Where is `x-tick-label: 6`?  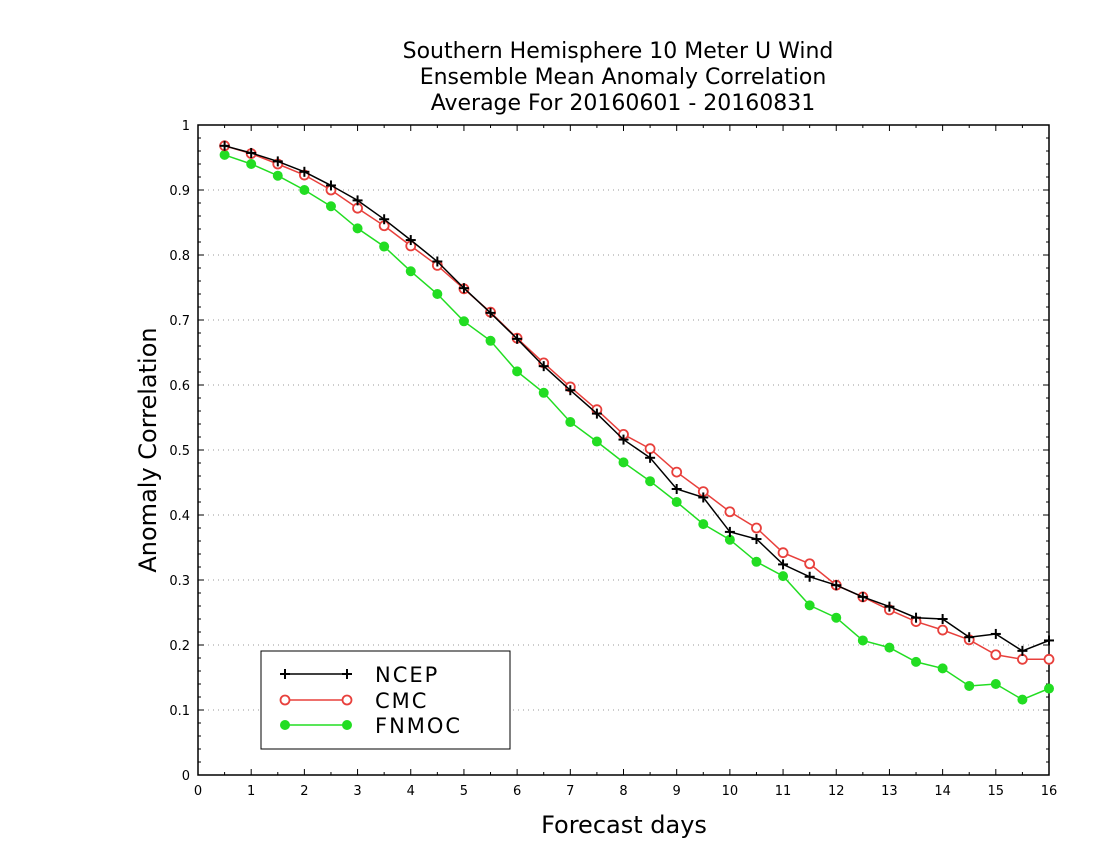 x-tick-label: 6 is located at coordinates (517, 791).